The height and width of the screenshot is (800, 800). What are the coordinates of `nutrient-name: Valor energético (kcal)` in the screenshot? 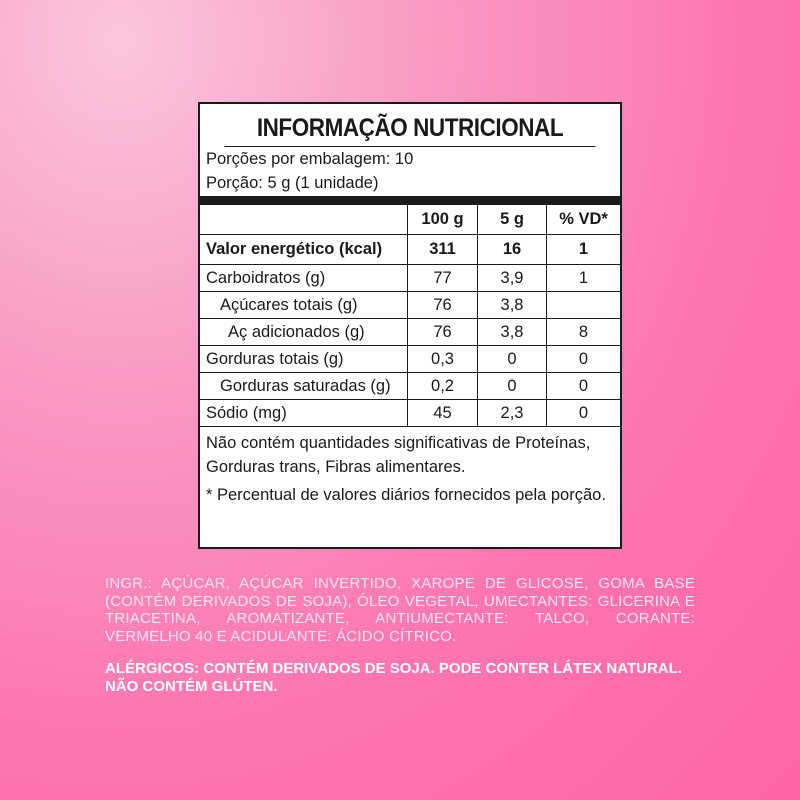 It's located at (304, 249).